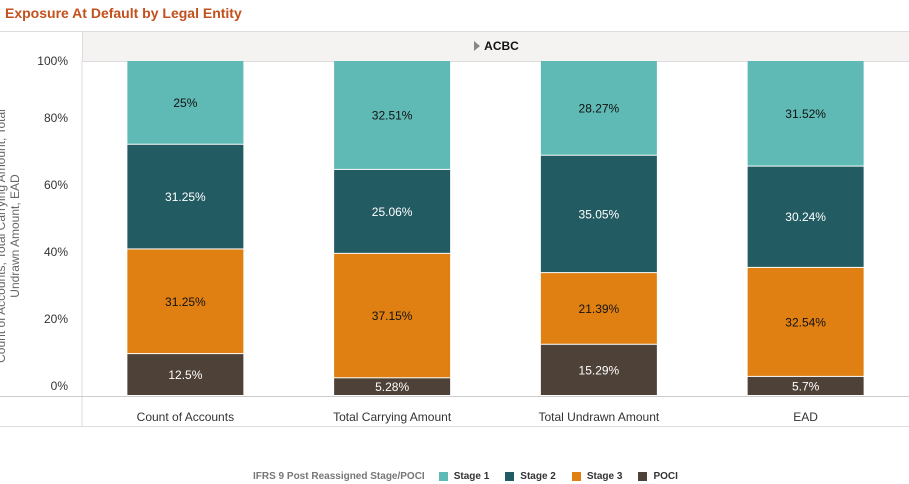 The height and width of the screenshot is (484, 909). I want to click on data-label: 12.5%, so click(185, 375).